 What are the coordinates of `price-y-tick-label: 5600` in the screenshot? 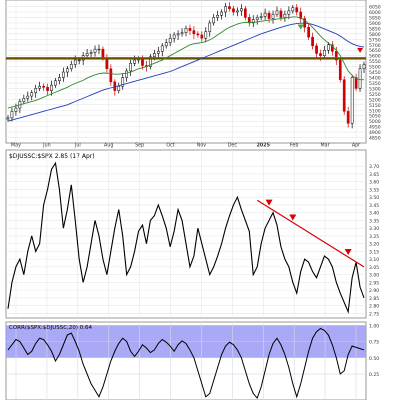 It's located at (375, 57).